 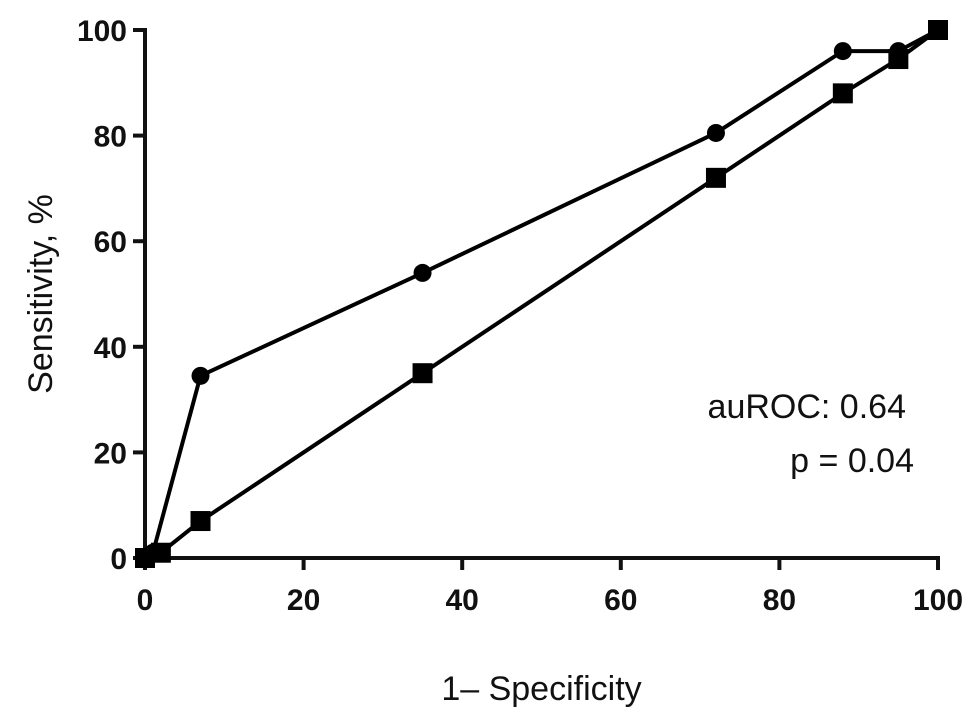 What do you see at coordinates (110, 242) in the screenshot?
I see `y-tick-label: 60` at bounding box center [110, 242].